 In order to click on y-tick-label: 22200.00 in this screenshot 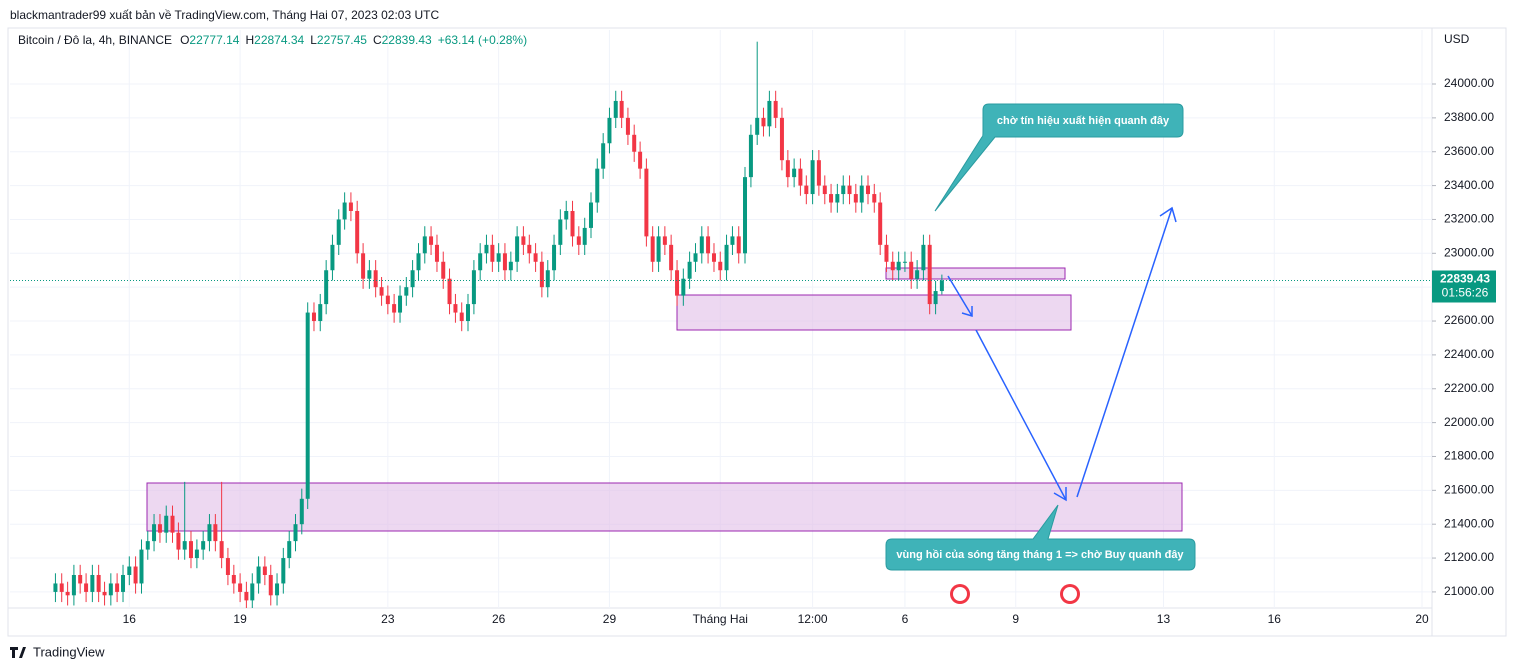, I will do `click(1469, 388)`.